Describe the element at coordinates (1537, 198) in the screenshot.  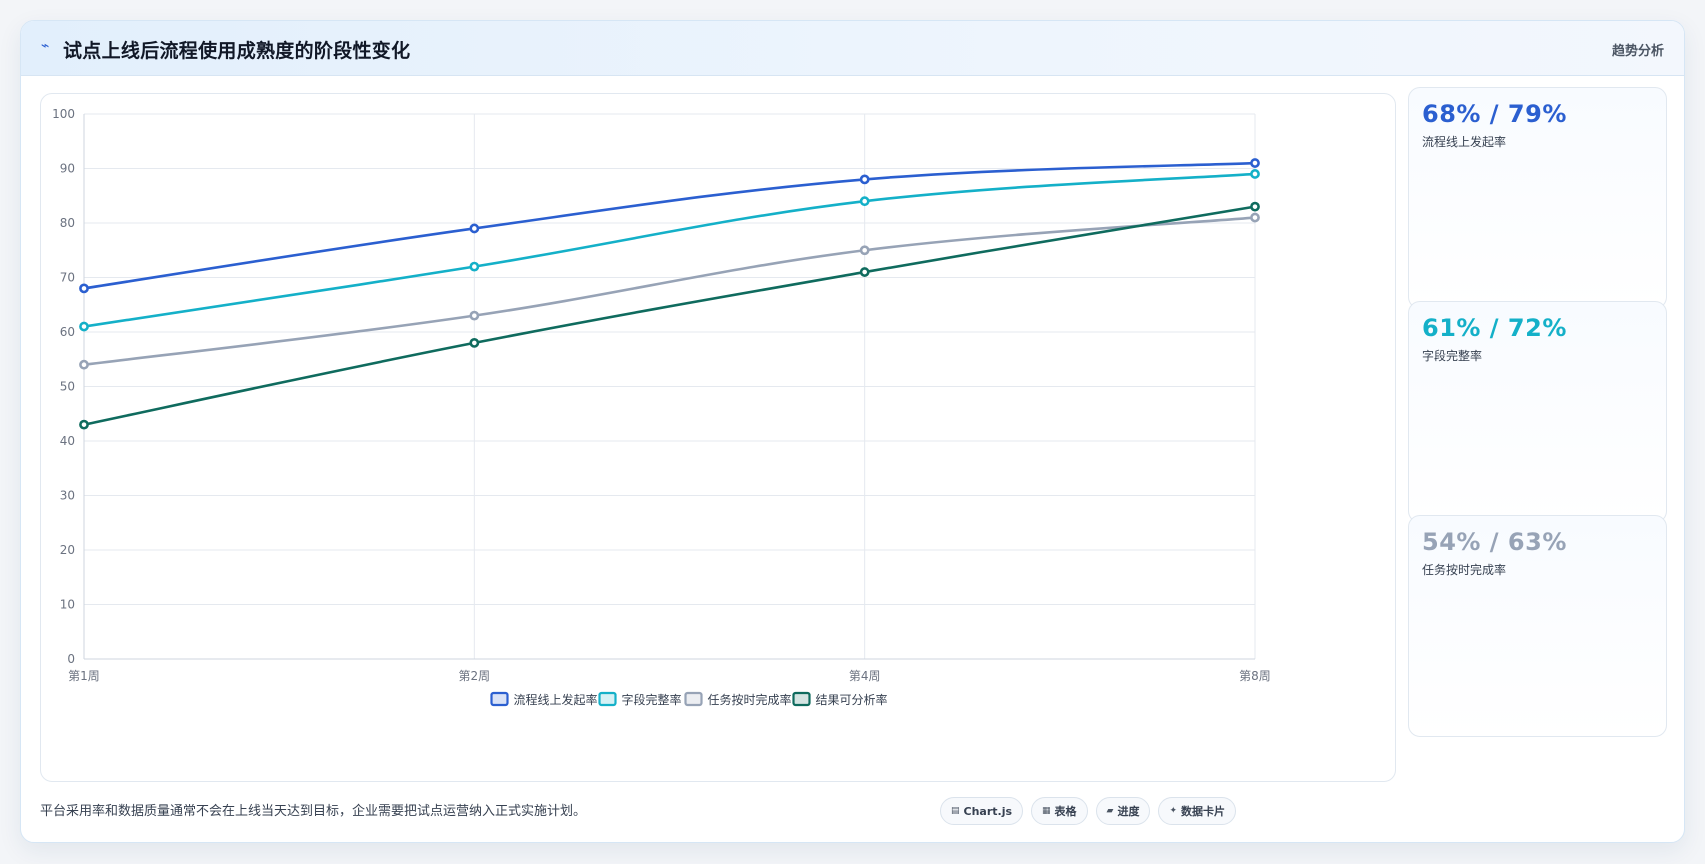
I see `kpi-card-initiation: 68% / 79% 流程线上发起率` at that location.